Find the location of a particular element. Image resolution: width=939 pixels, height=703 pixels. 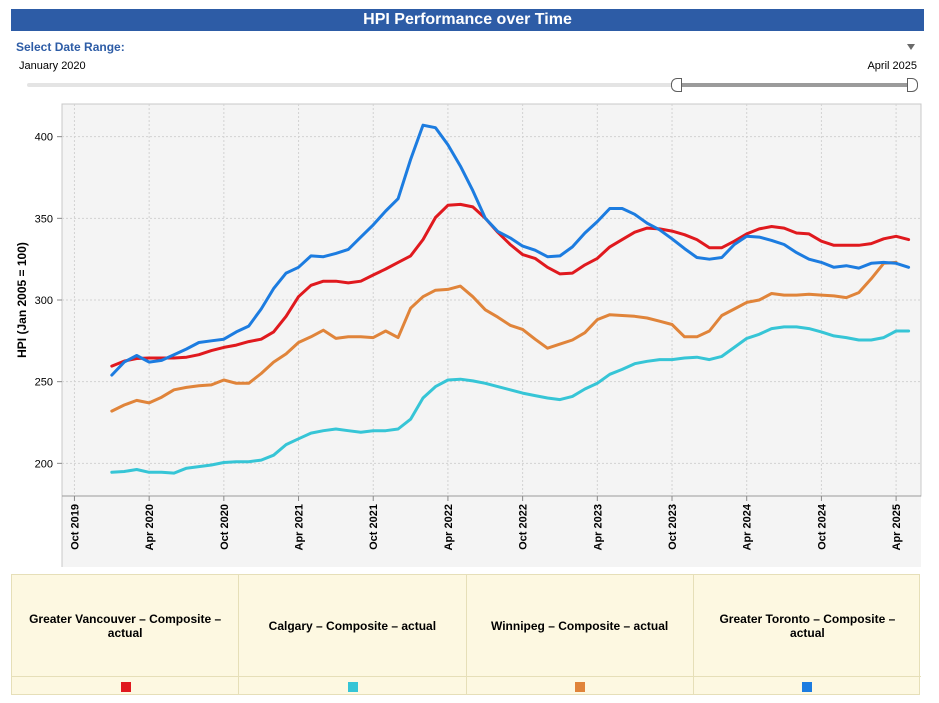

x-tick-label: Apr 2021 is located at coordinates (300, 527).